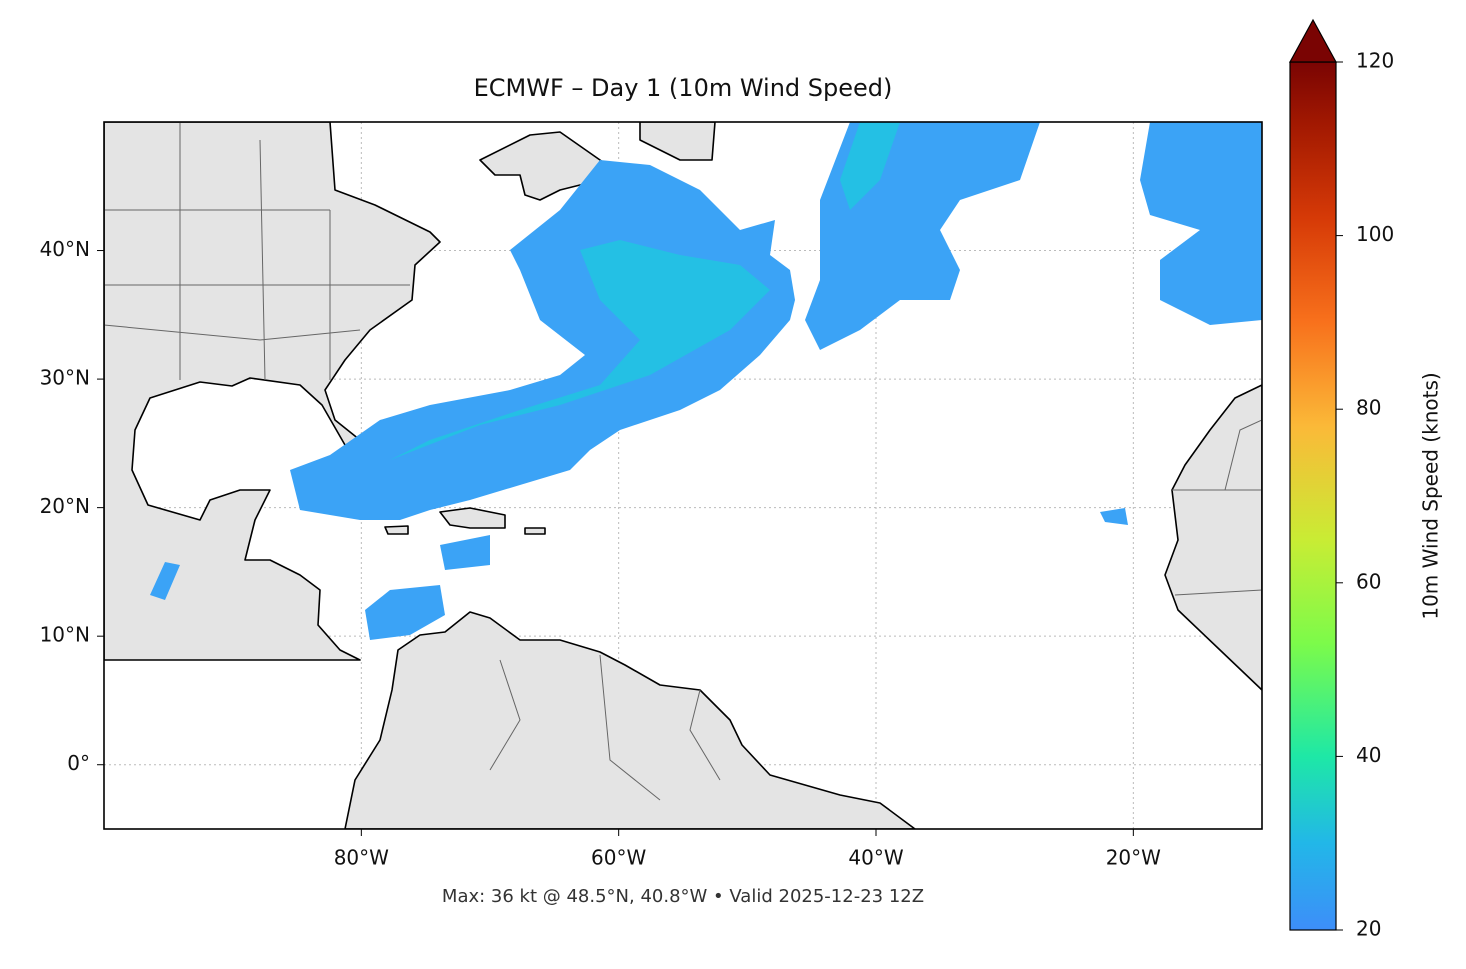 The height and width of the screenshot is (969, 1466). I want to click on colorbar-tick-label: 40, so click(1368, 755).